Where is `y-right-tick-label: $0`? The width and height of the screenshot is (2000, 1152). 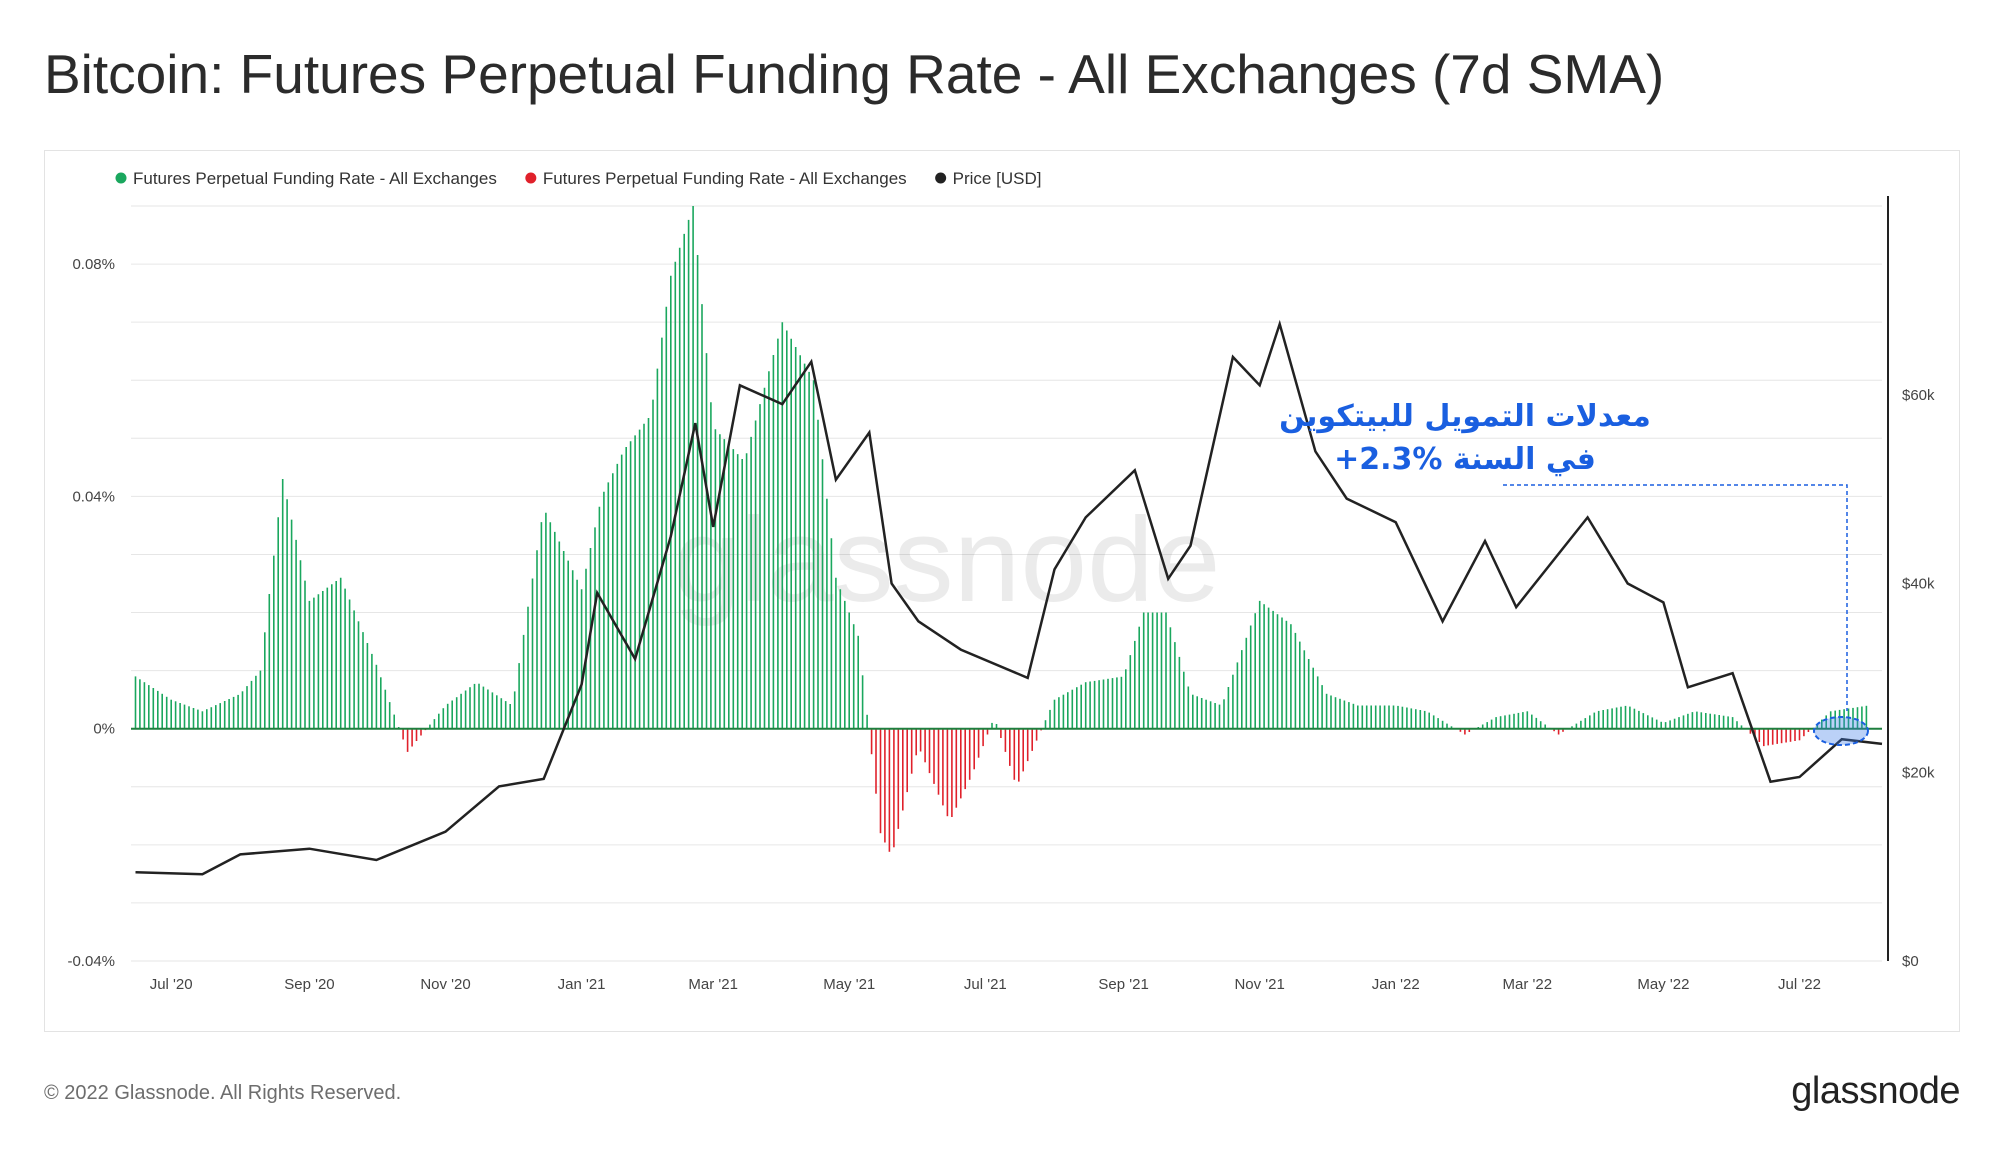
y-right-tick-label: $0 is located at coordinates (1910, 961).